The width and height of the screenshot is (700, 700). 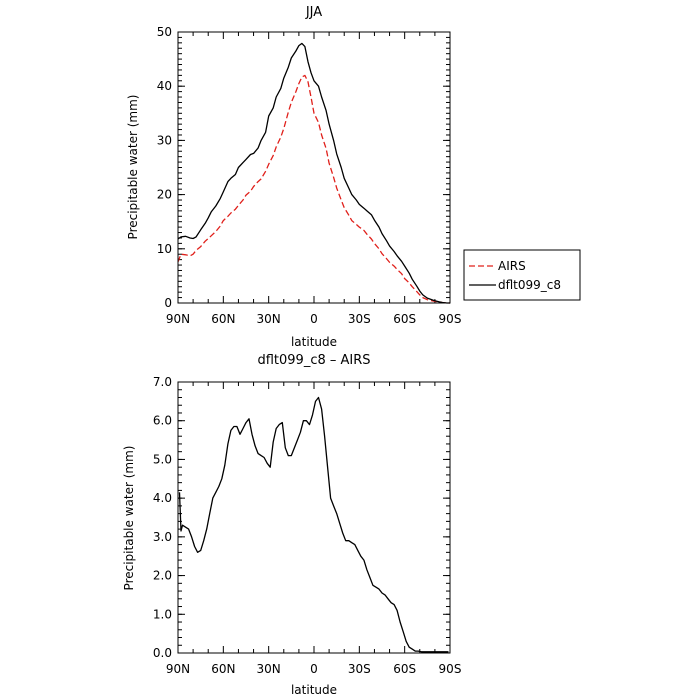 I want to click on panel-bottom-y-tick-label: 0.0, so click(x=162, y=653).